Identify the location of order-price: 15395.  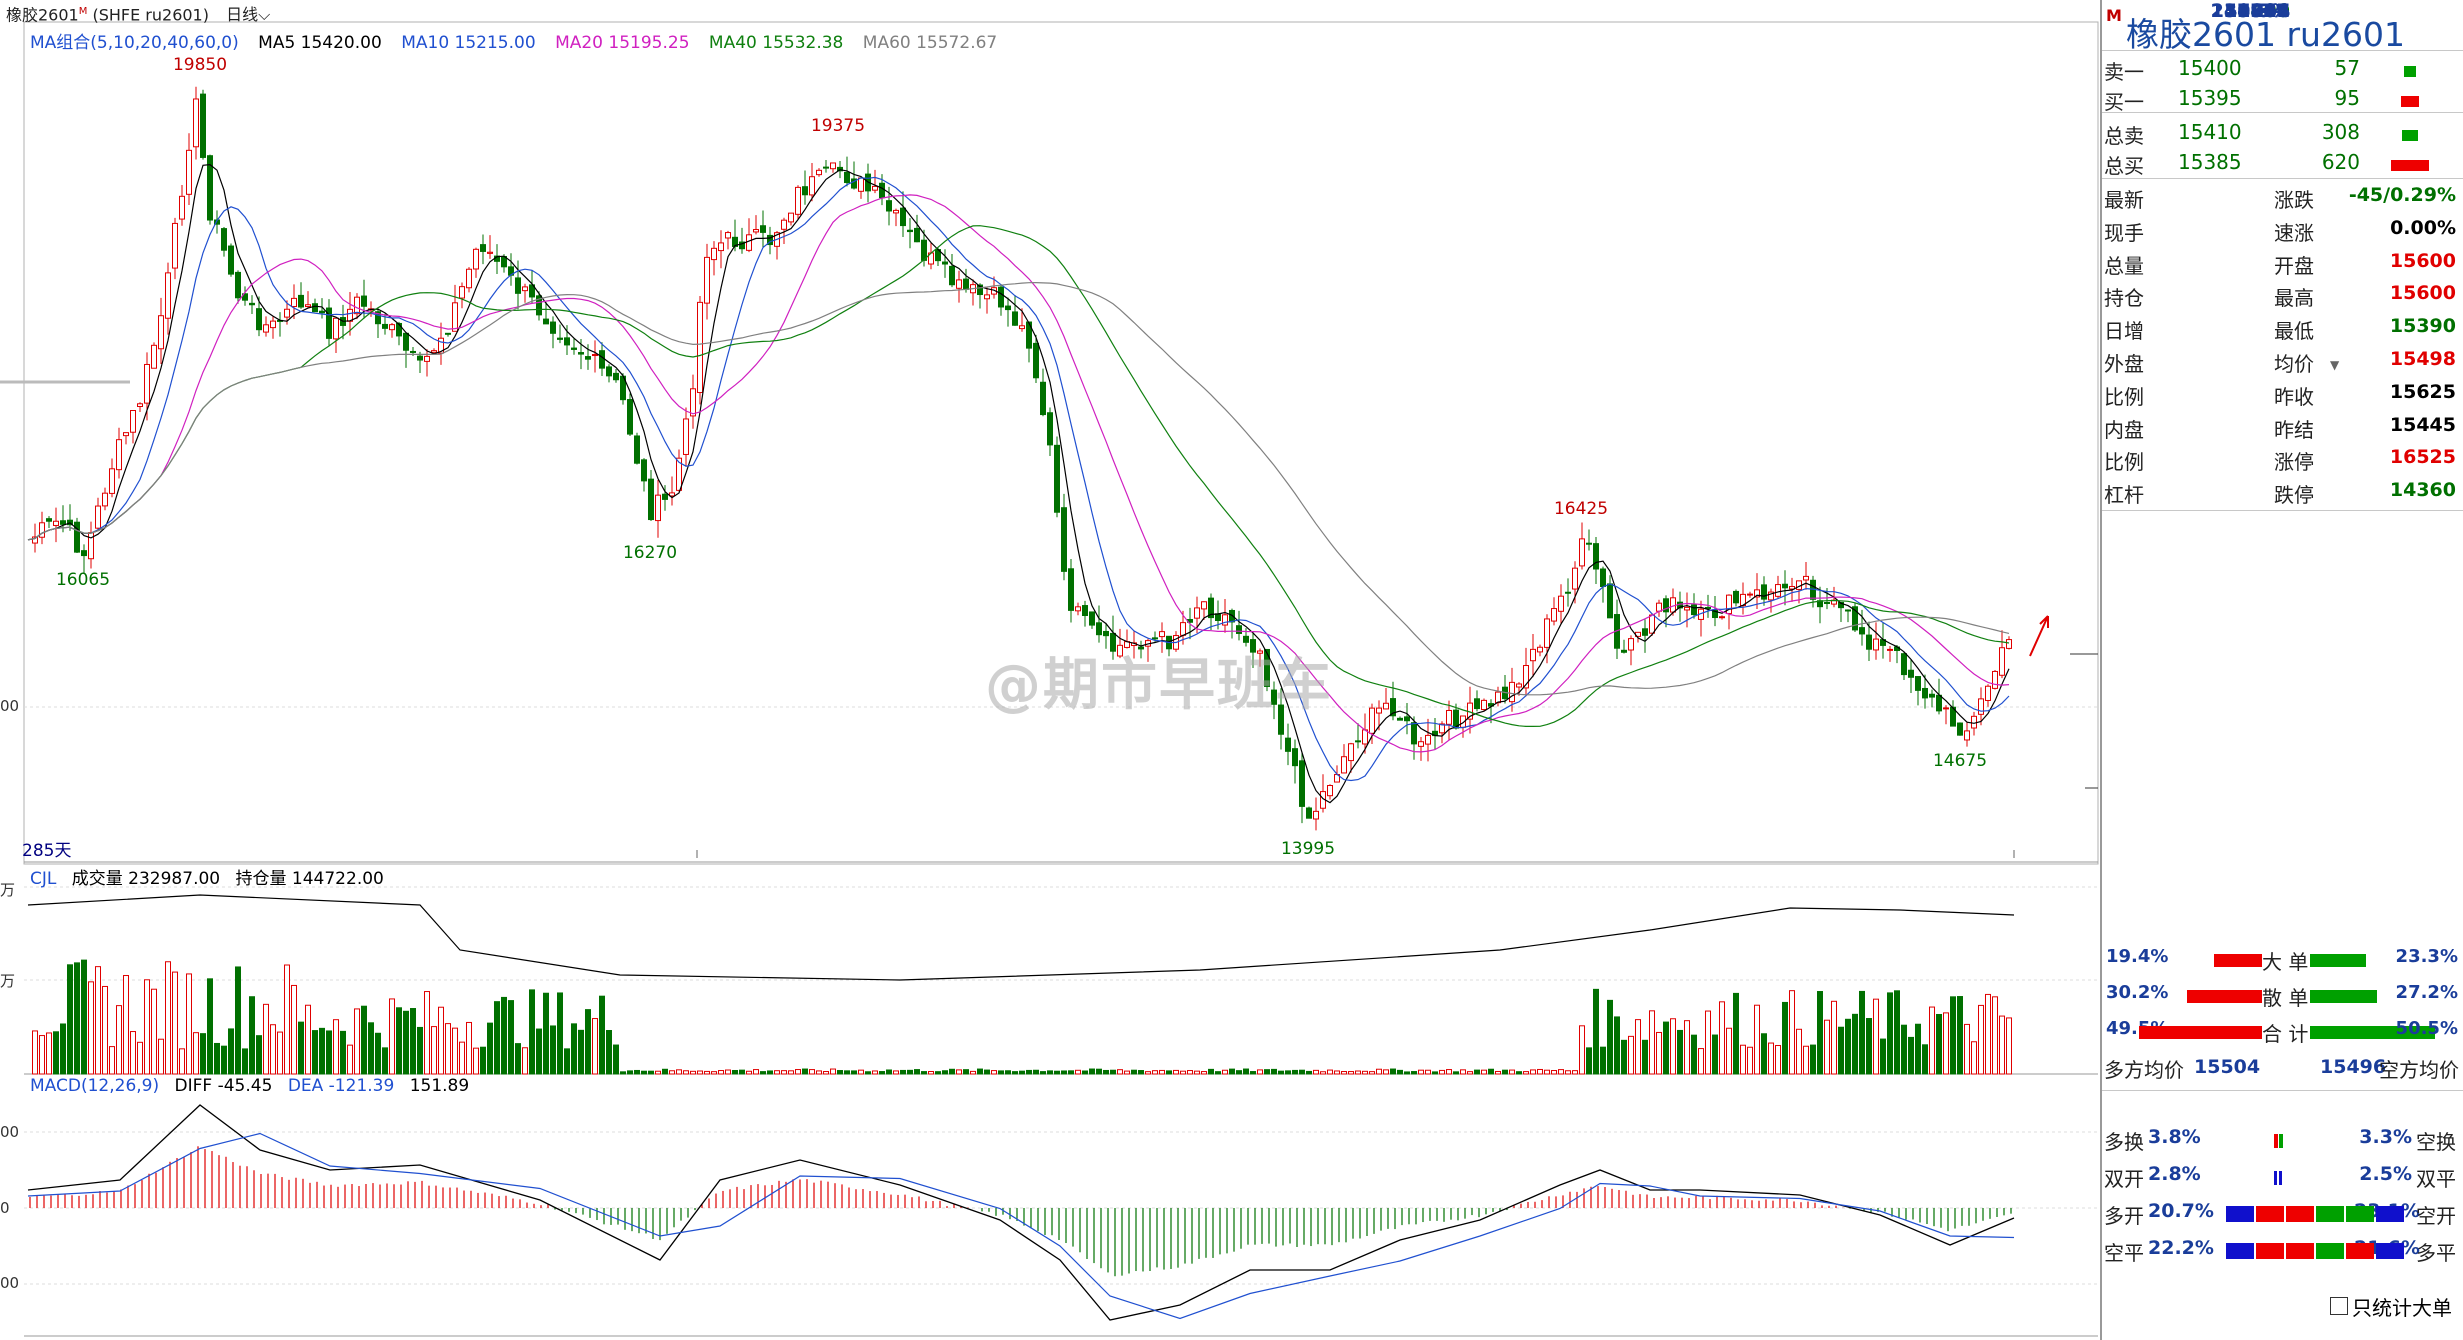
(2210, 98).